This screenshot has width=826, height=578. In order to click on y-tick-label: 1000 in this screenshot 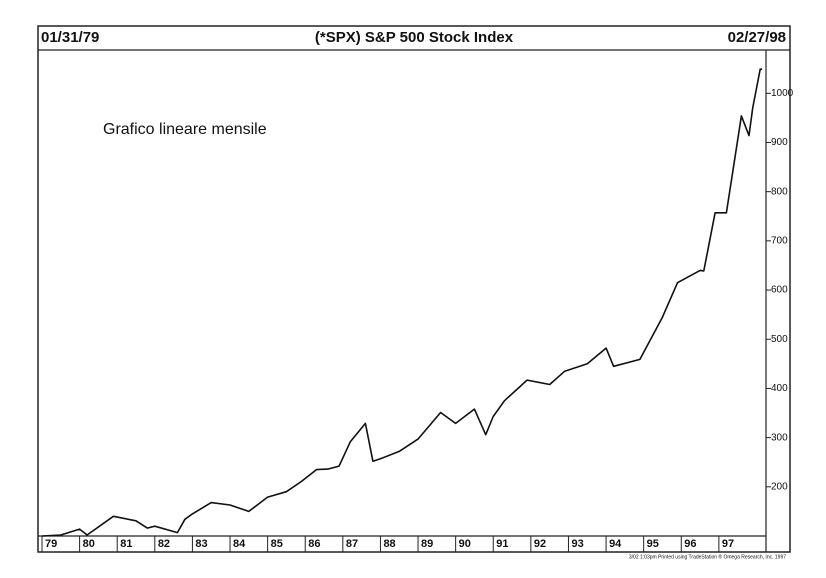, I will do `click(782, 93)`.